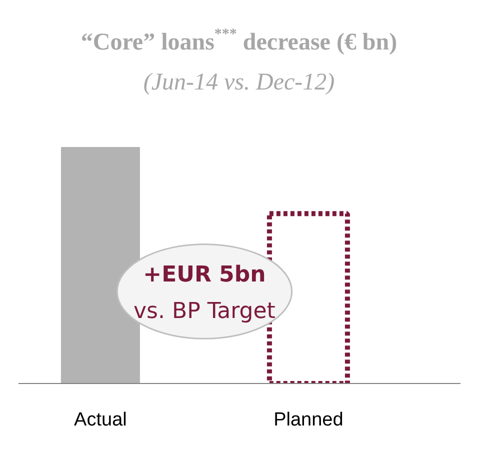 This screenshot has height=475, width=477. I want to click on annotation: vs. BP Target, so click(205, 311).